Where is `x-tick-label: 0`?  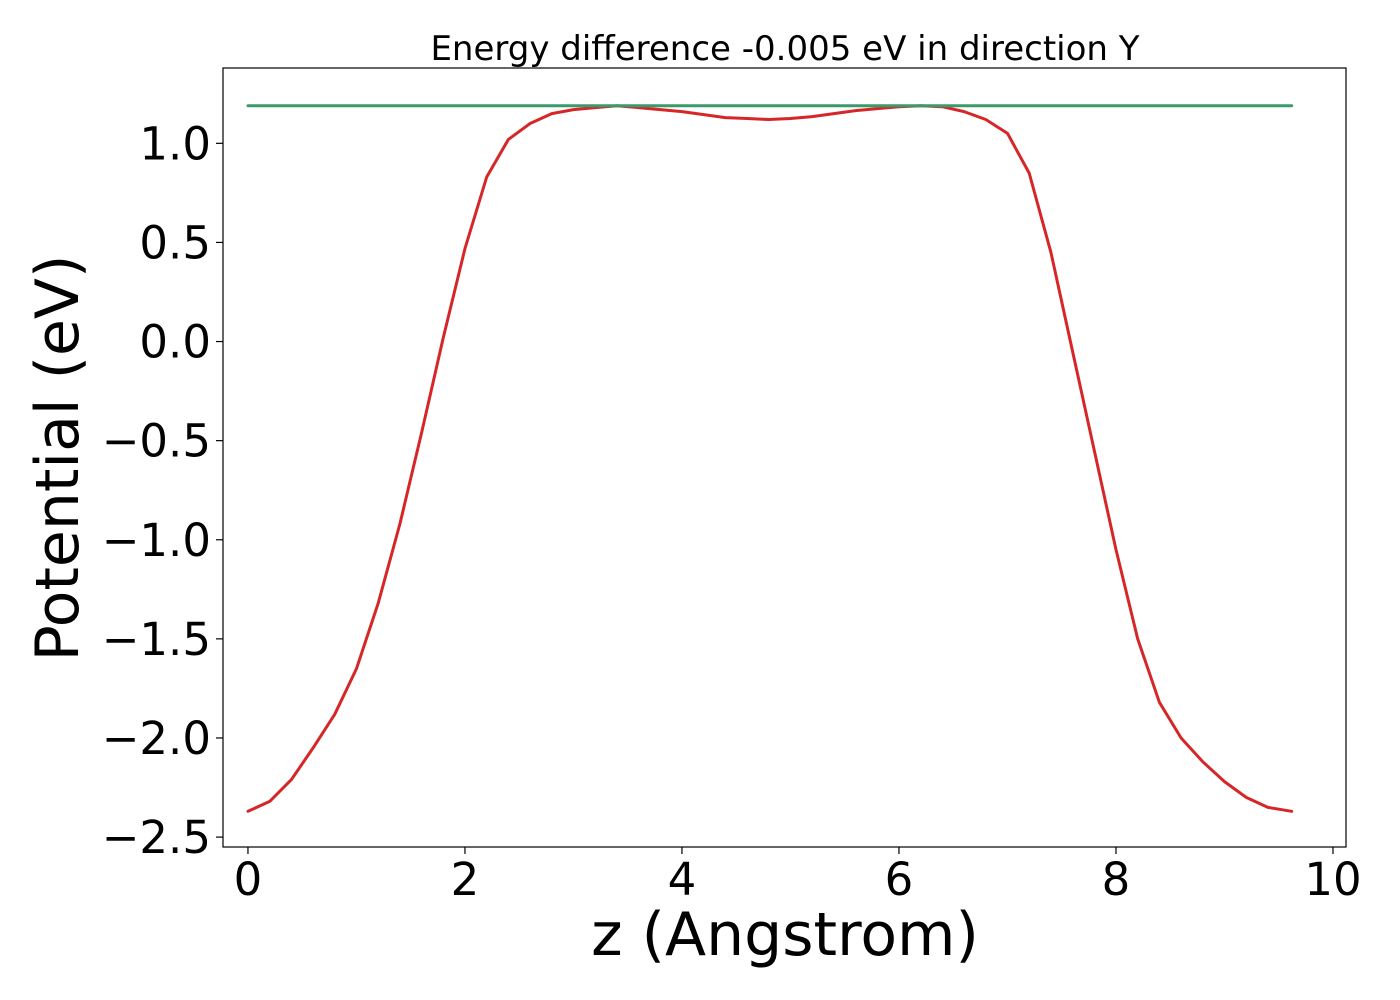
x-tick-label: 0 is located at coordinates (248, 879).